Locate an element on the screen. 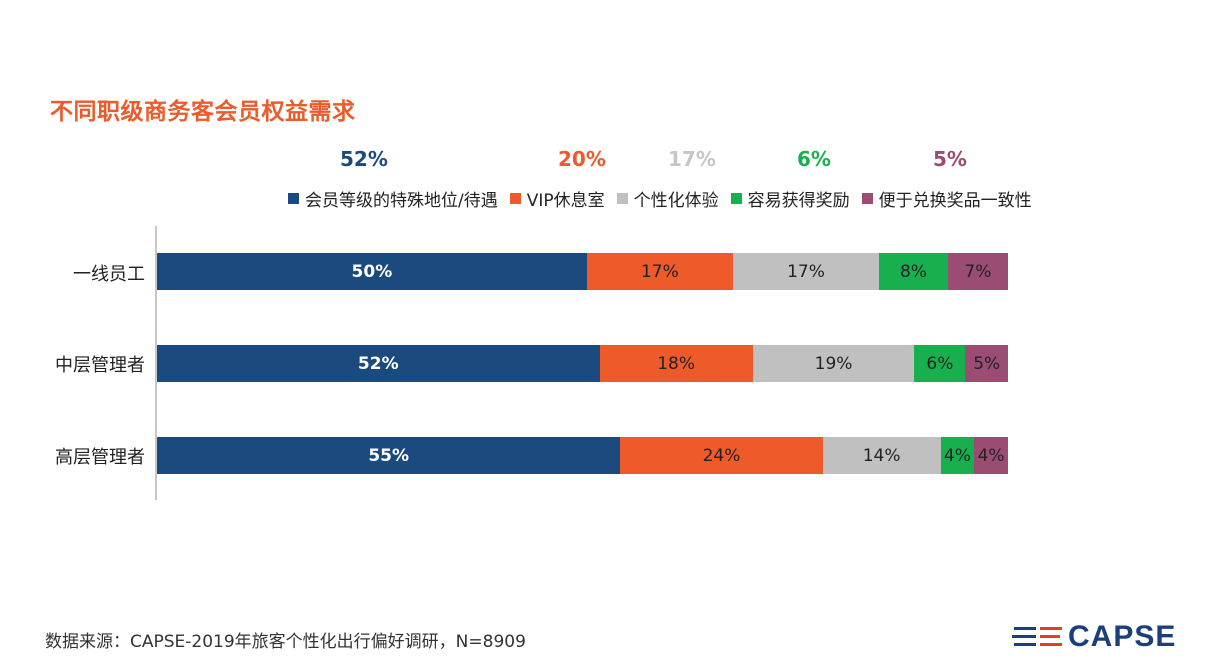  category-label-middle-managers: 中层管理者 is located at coordinates (100, 365).